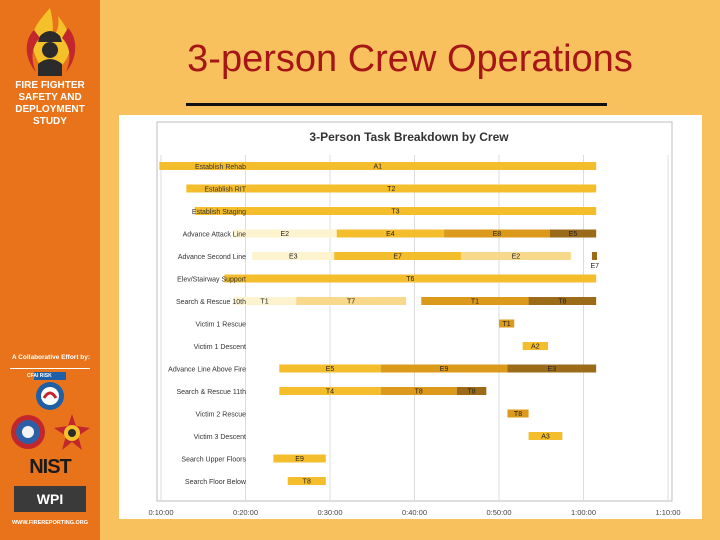 The height and width of the screenshot is (540, 720). What do you see at coordinates (498, 512) in the screenshot?
I see `x-tick-label: 0:50:00` at bounding box center [498, 512].